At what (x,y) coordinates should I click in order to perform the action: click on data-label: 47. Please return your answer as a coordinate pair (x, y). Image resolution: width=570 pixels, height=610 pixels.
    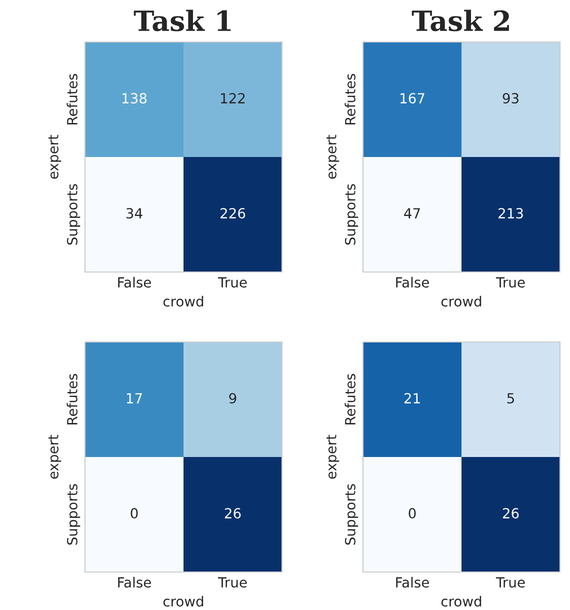
    Looking at the image, I should click on (412, 213).